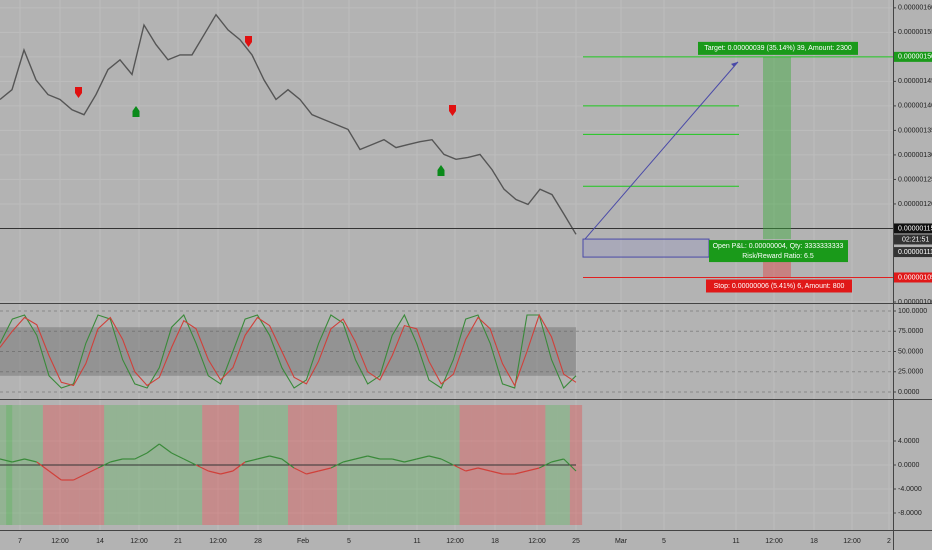 The height and width of the screenshot is (550, 932). Describe the element at coordinates (910, 372) in the screenshot. I see `y-tick-label: 25.0000` at that location.